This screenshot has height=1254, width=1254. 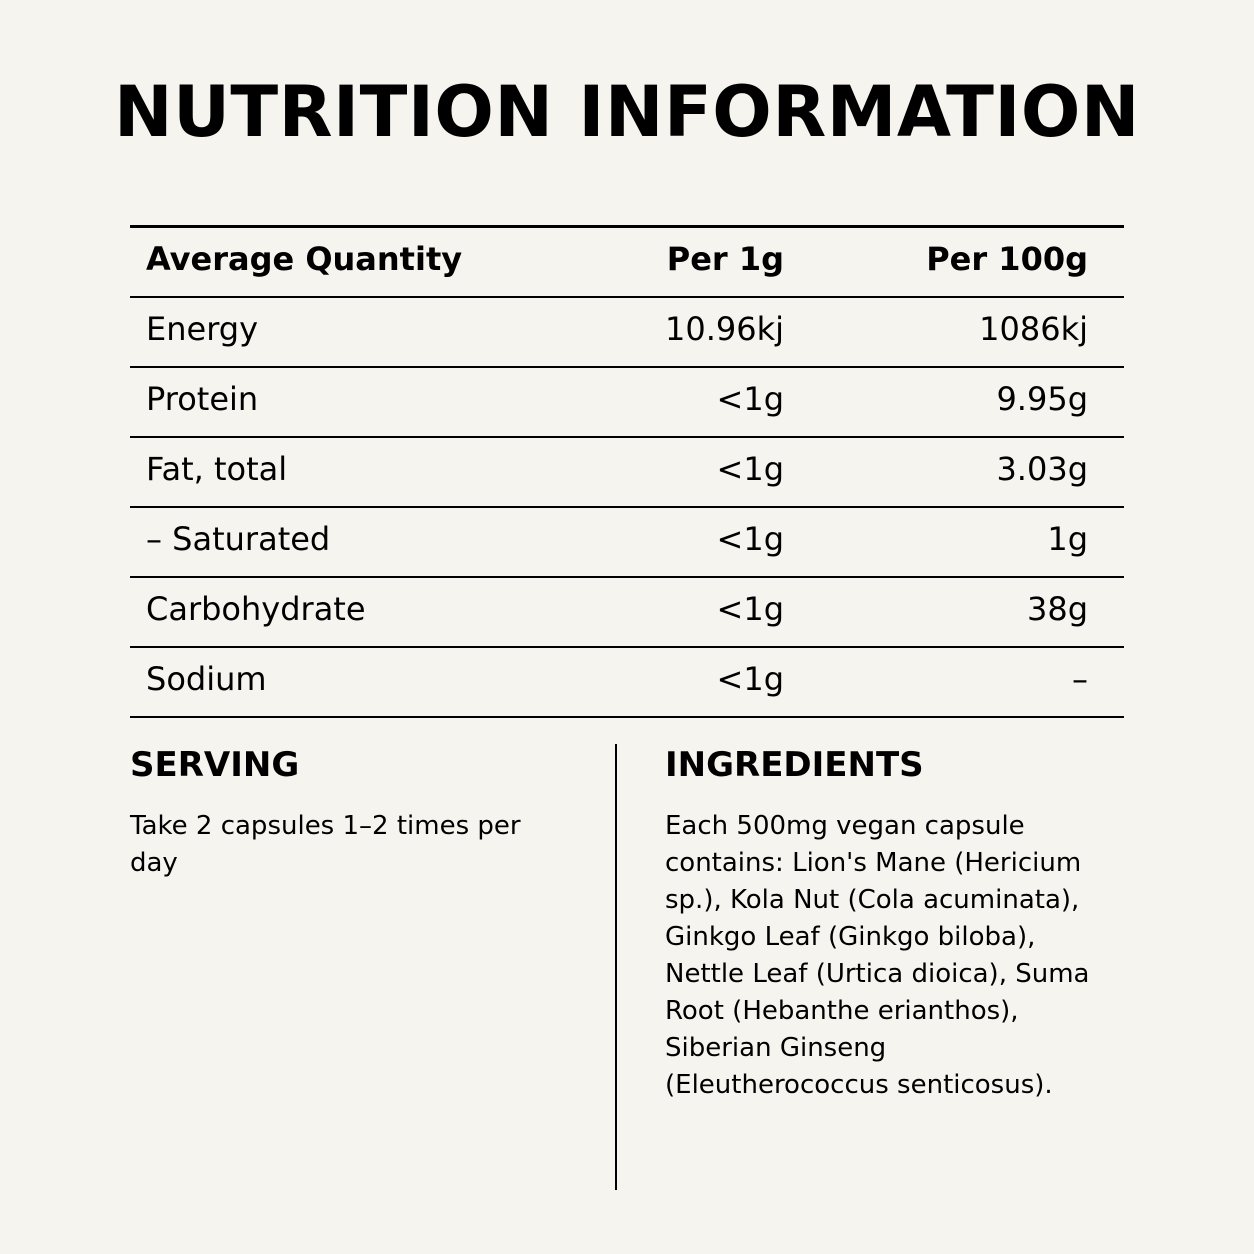 What do you see at coordinates (627, 612) in the screenshot?
I see `table-row: Carbohydrate <1g 38g` at bounding box center [627, 612].